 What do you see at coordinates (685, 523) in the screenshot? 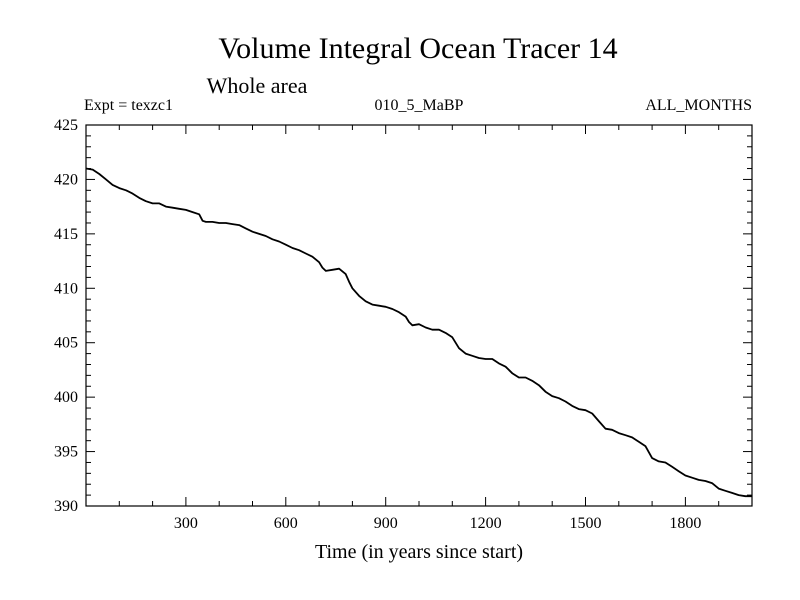
I see `x-tick-label: 1800` at bounding box center [685, 523].